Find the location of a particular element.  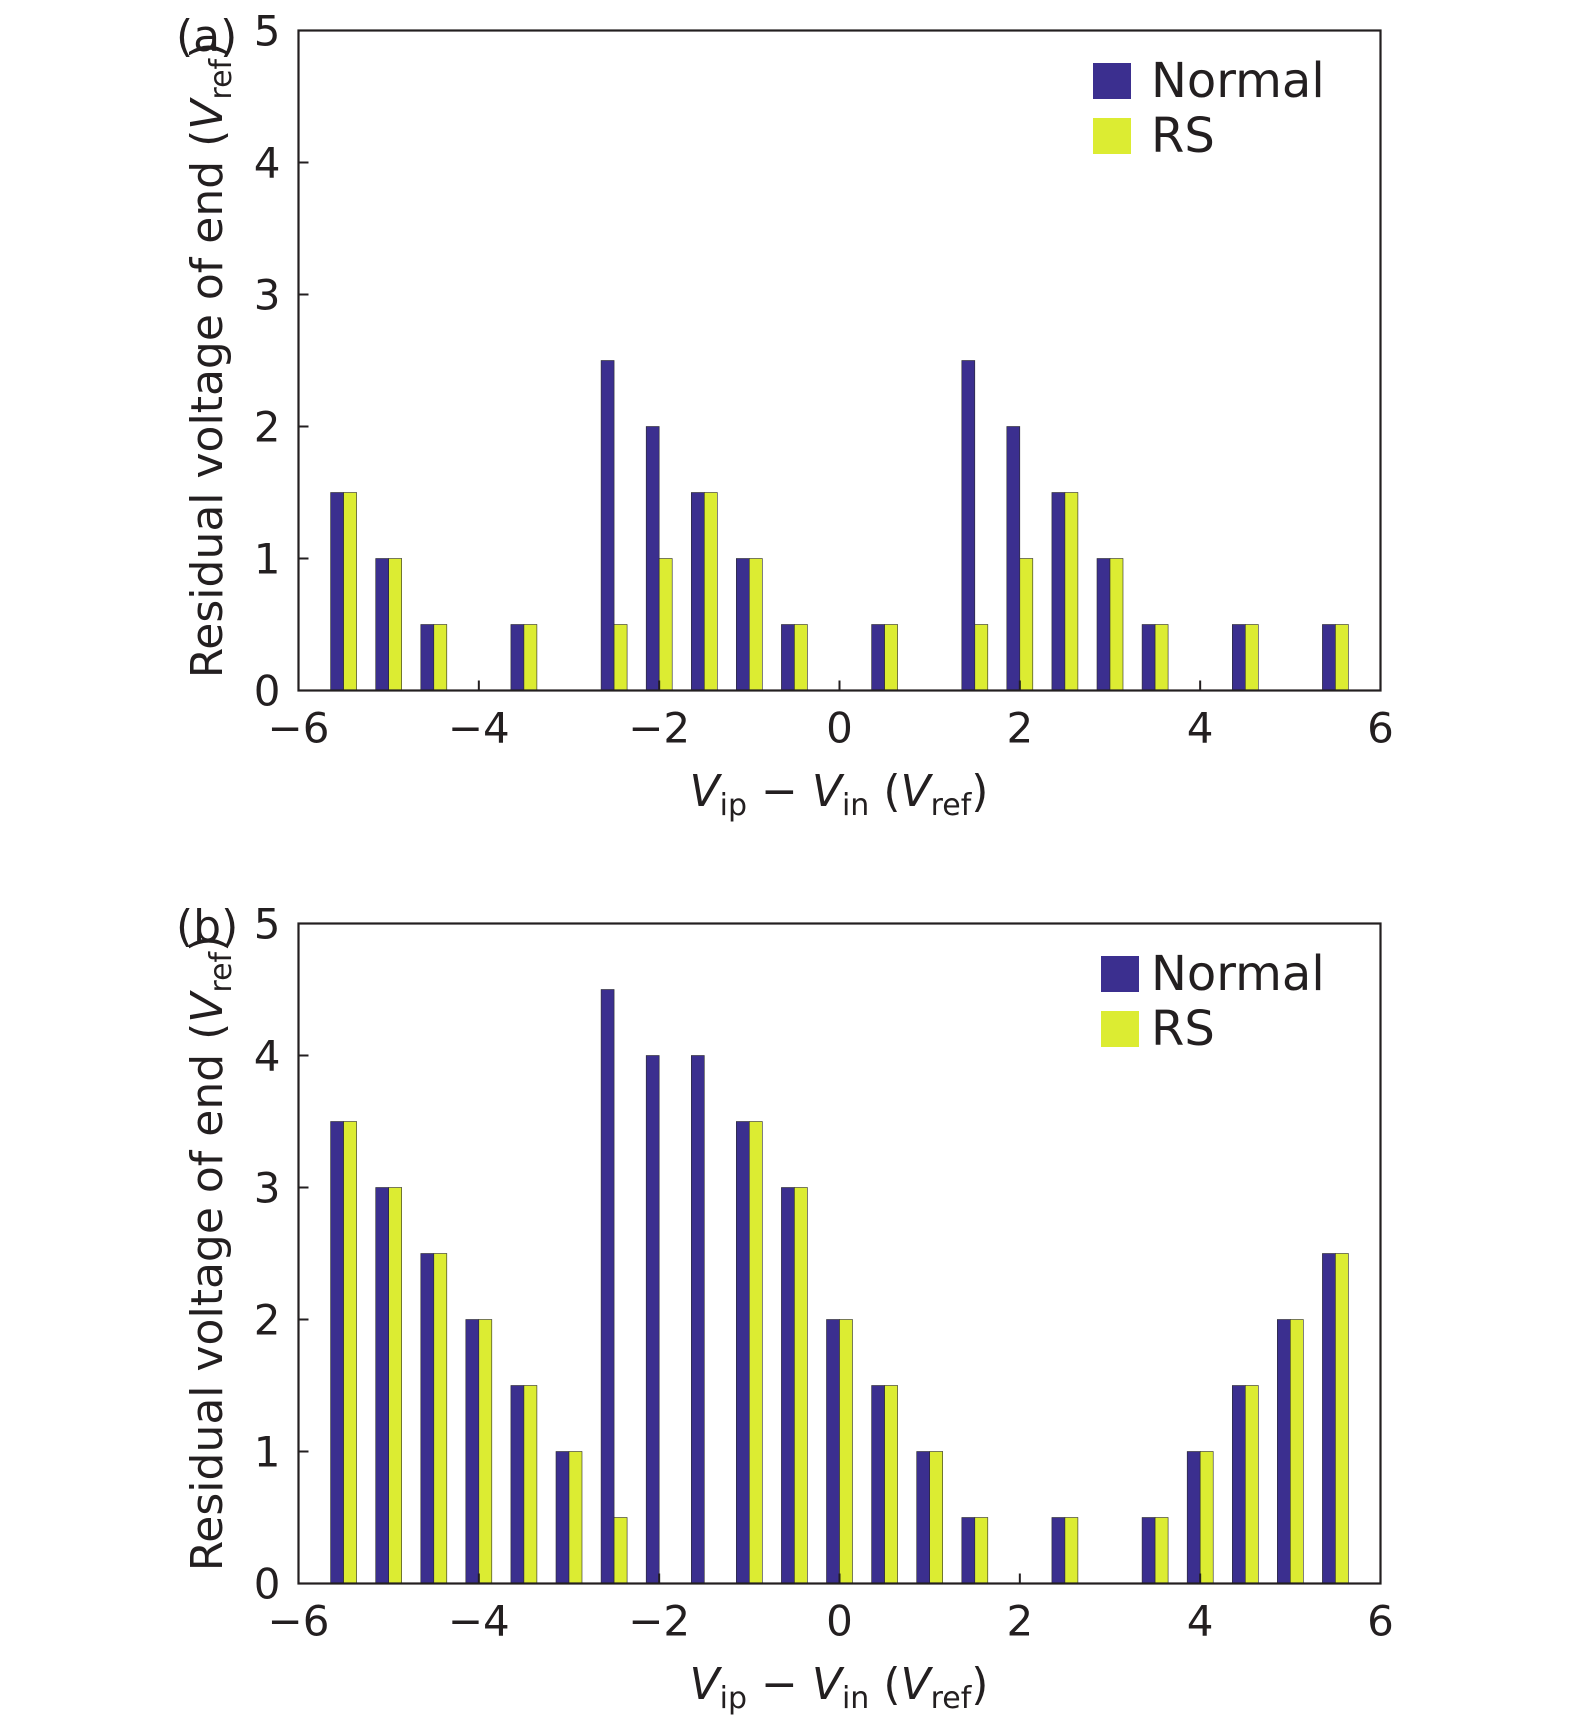

legend-a: Normal RS is located at coordinates (1209, 108).